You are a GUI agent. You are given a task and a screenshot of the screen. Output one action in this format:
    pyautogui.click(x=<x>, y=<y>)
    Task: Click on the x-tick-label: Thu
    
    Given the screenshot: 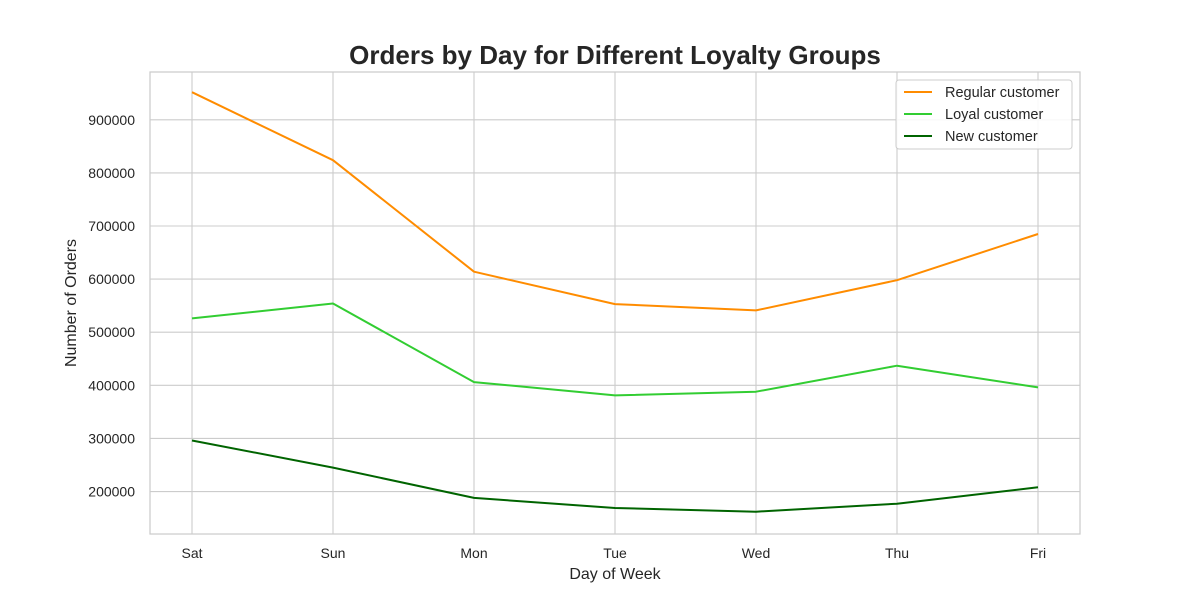 What is the action you would take?
    pyautogui.click(x=897, y=553)
    